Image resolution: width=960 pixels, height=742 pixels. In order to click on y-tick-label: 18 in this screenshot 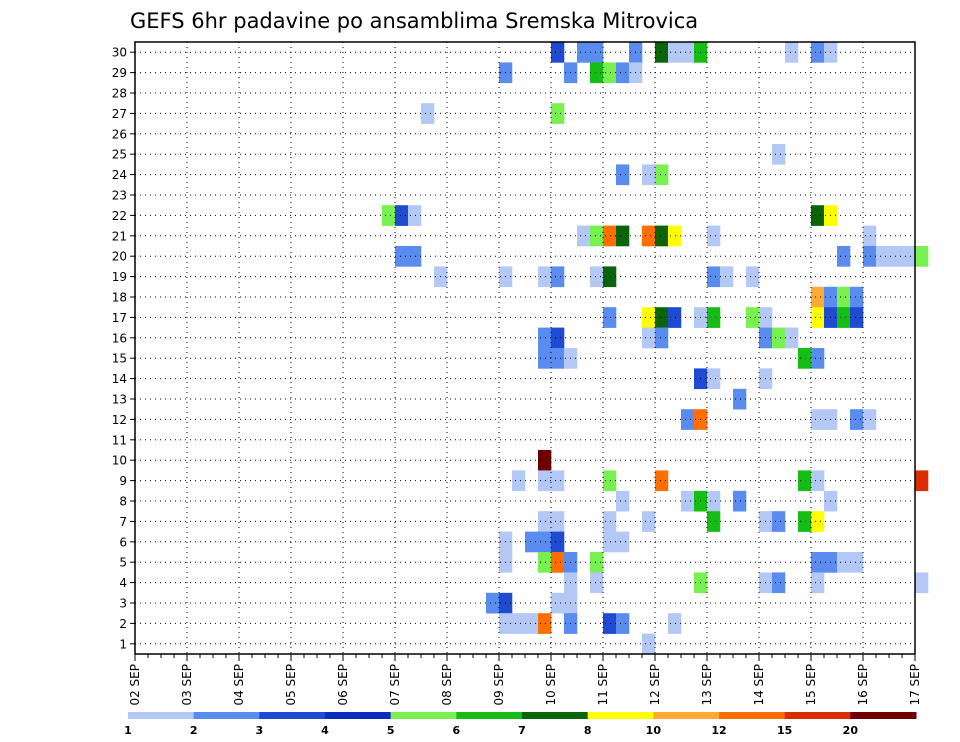, I will do `click(119, 298)`.